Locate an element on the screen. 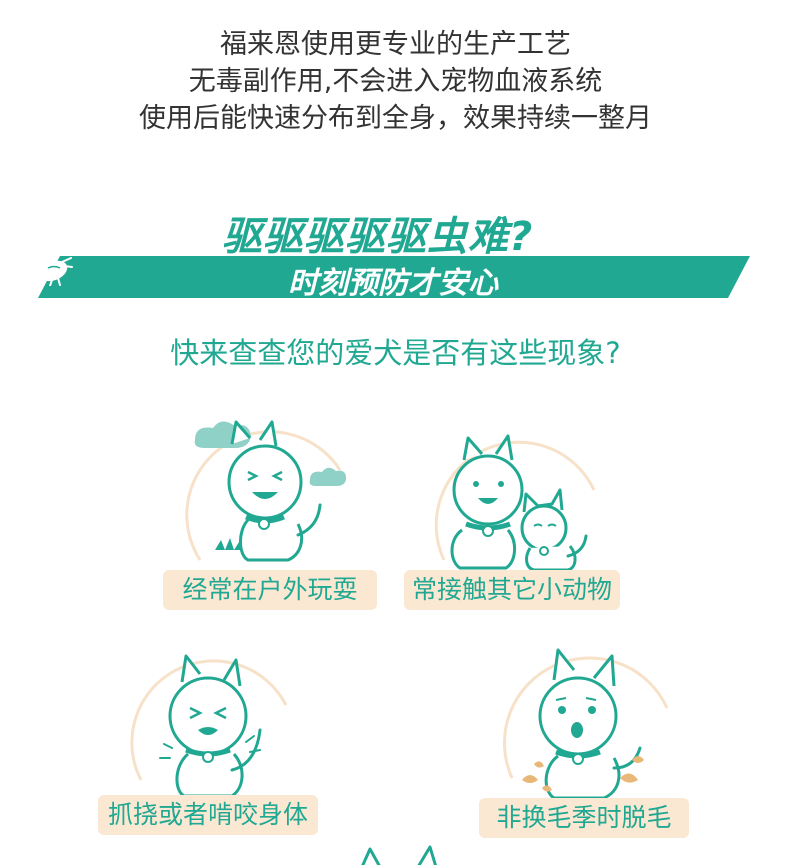 The image size is (791, 865). dog-shedding-icon is located at coordinates (585, 724).